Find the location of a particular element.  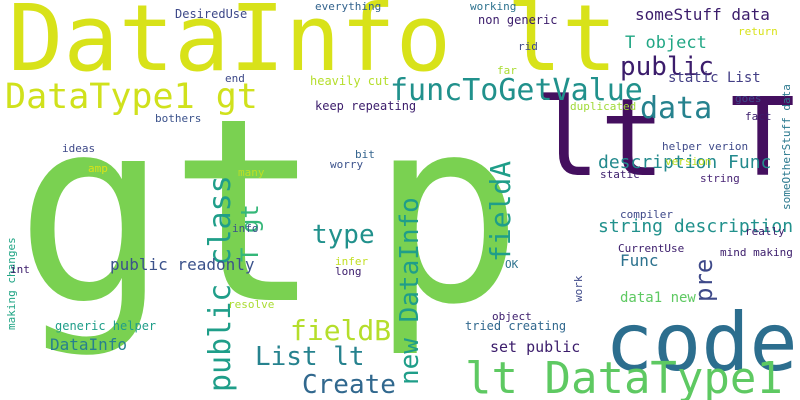

word: string is located at coordinates (720, 178).